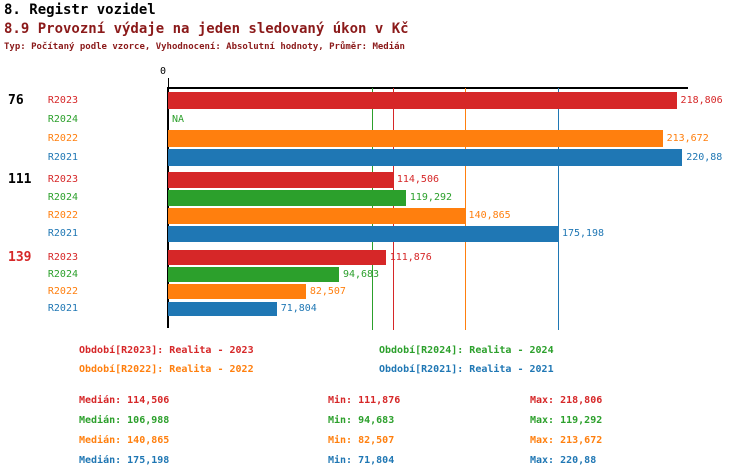 The width and height of the screenshot is (750, 476). What do you see at coordinates (124, 440) in the screenshot?
I see `stat-median-r2022: Medián: 140,865` at bounding box center [124, 440].